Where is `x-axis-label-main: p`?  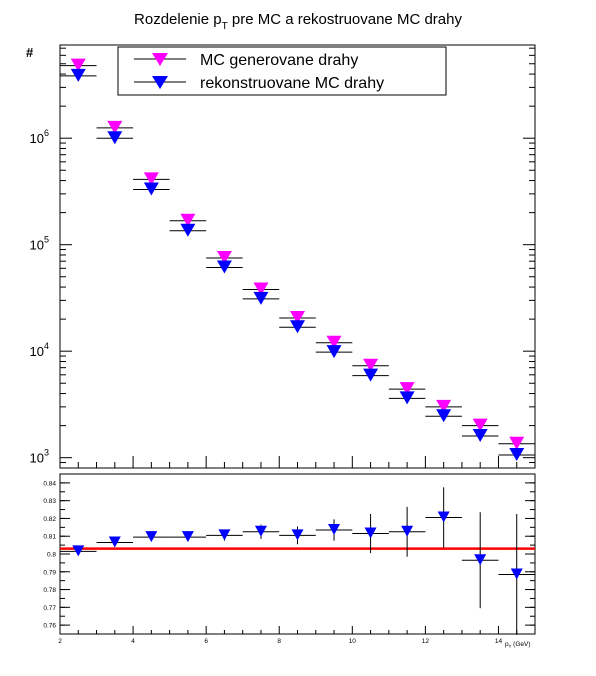 x-axis-label-main: p is located at coordinates (507, 644).